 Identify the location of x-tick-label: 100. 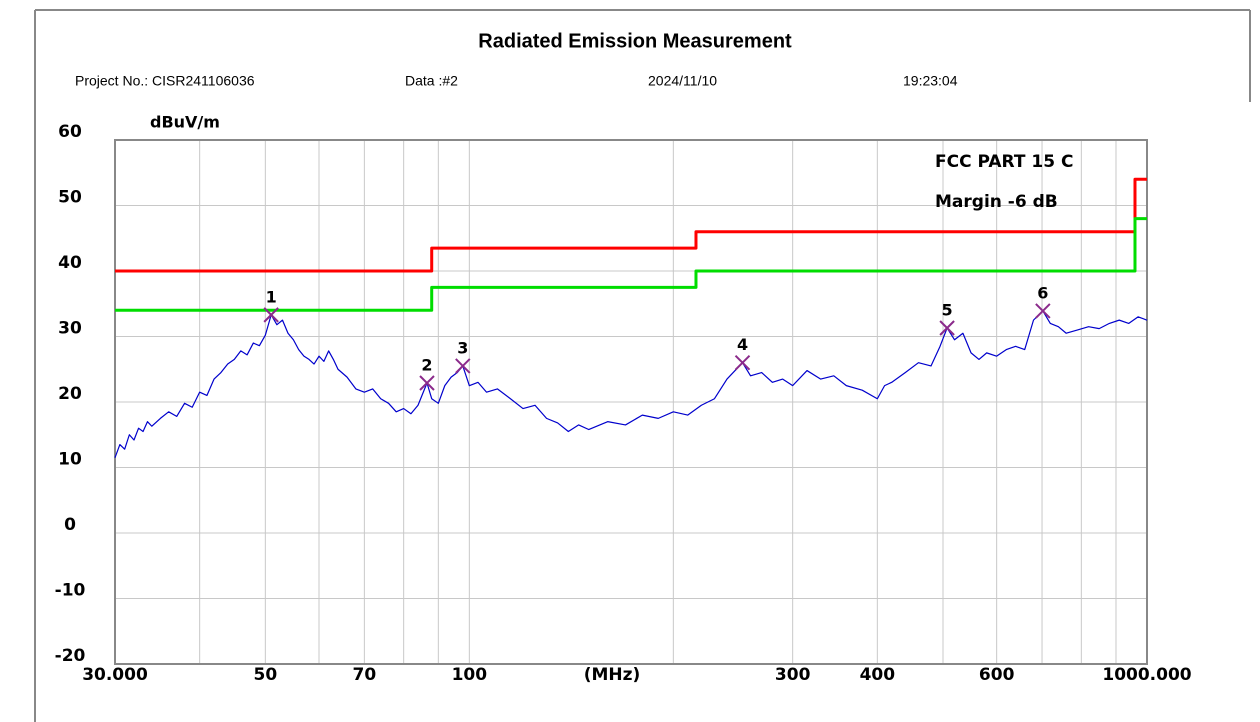
(470, 675).